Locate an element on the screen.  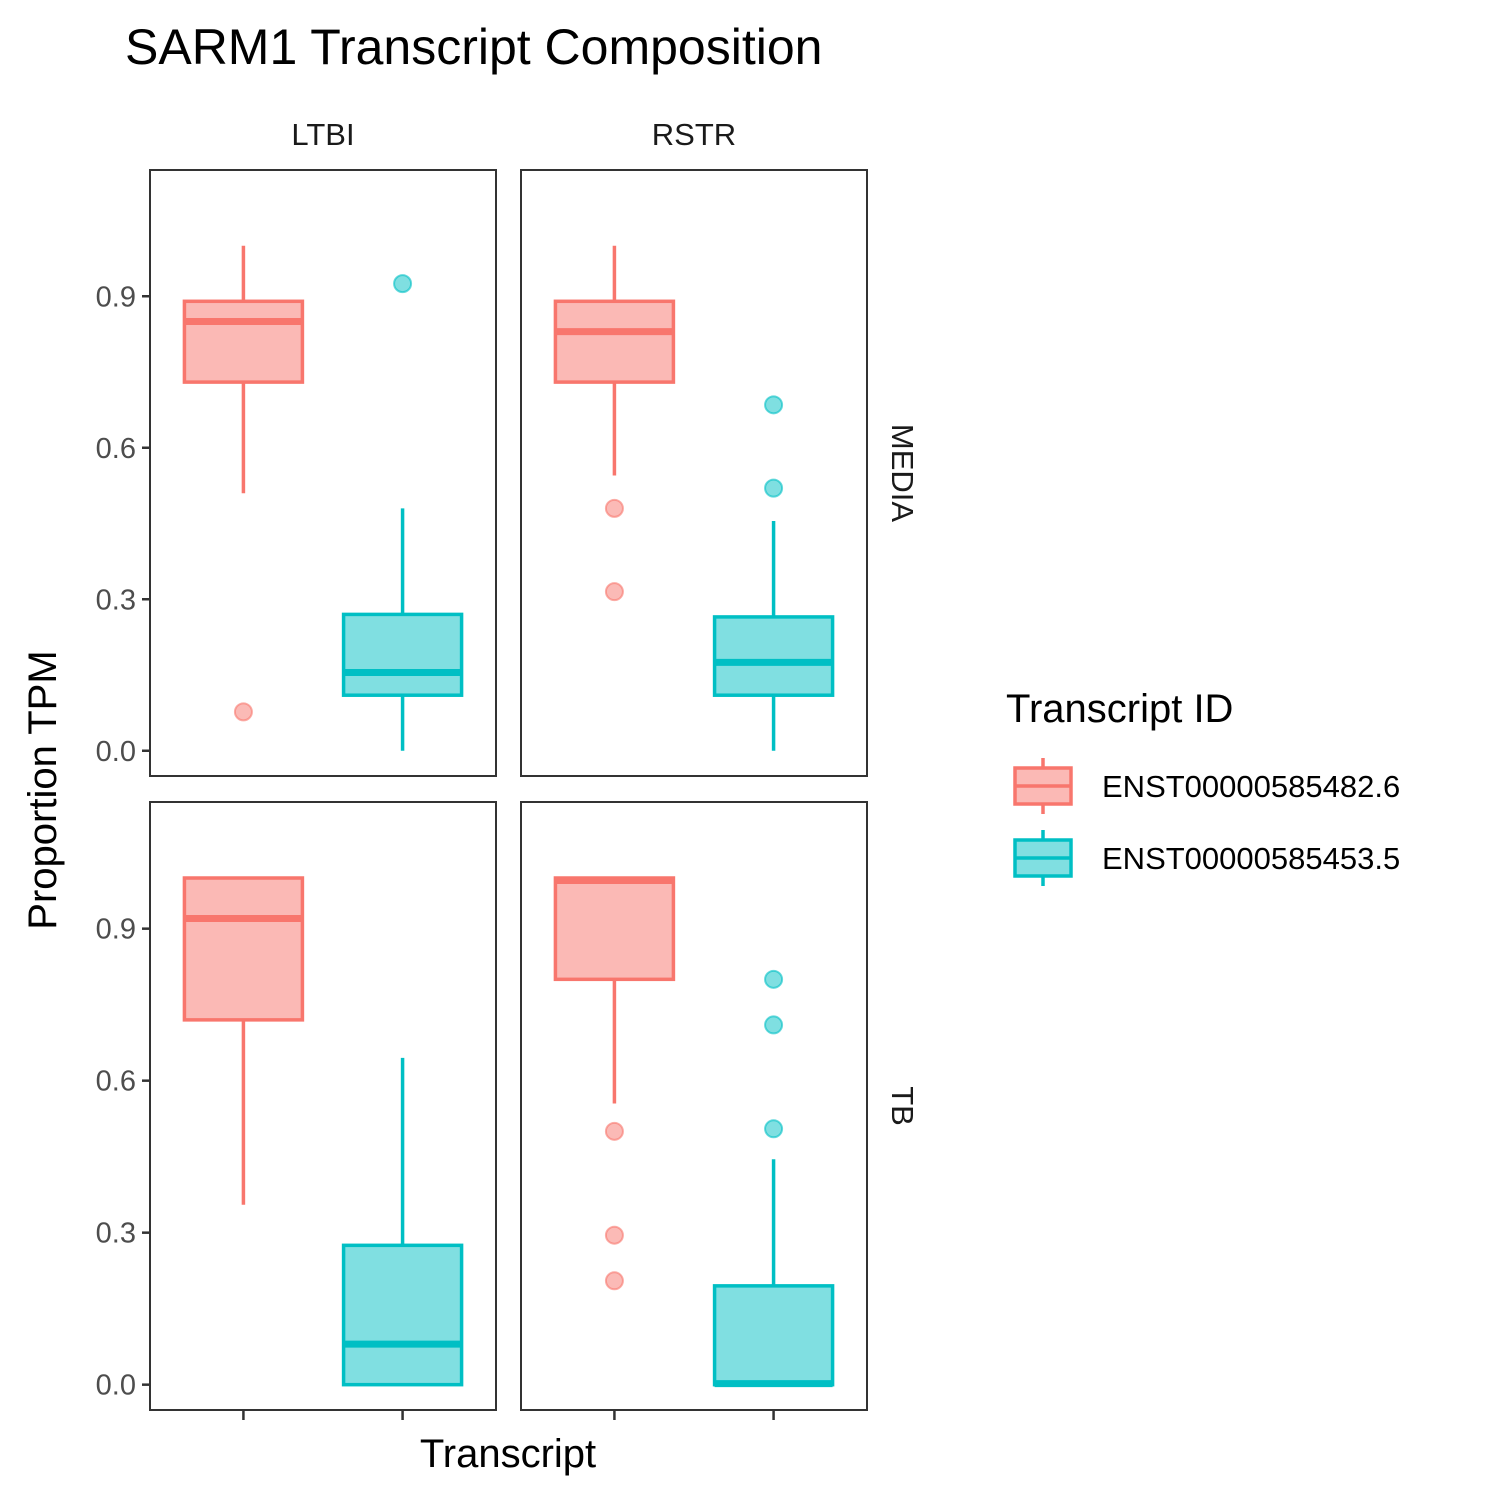
chart-title: SARM1 Transcript Composition is located at coordinates (473, 47).